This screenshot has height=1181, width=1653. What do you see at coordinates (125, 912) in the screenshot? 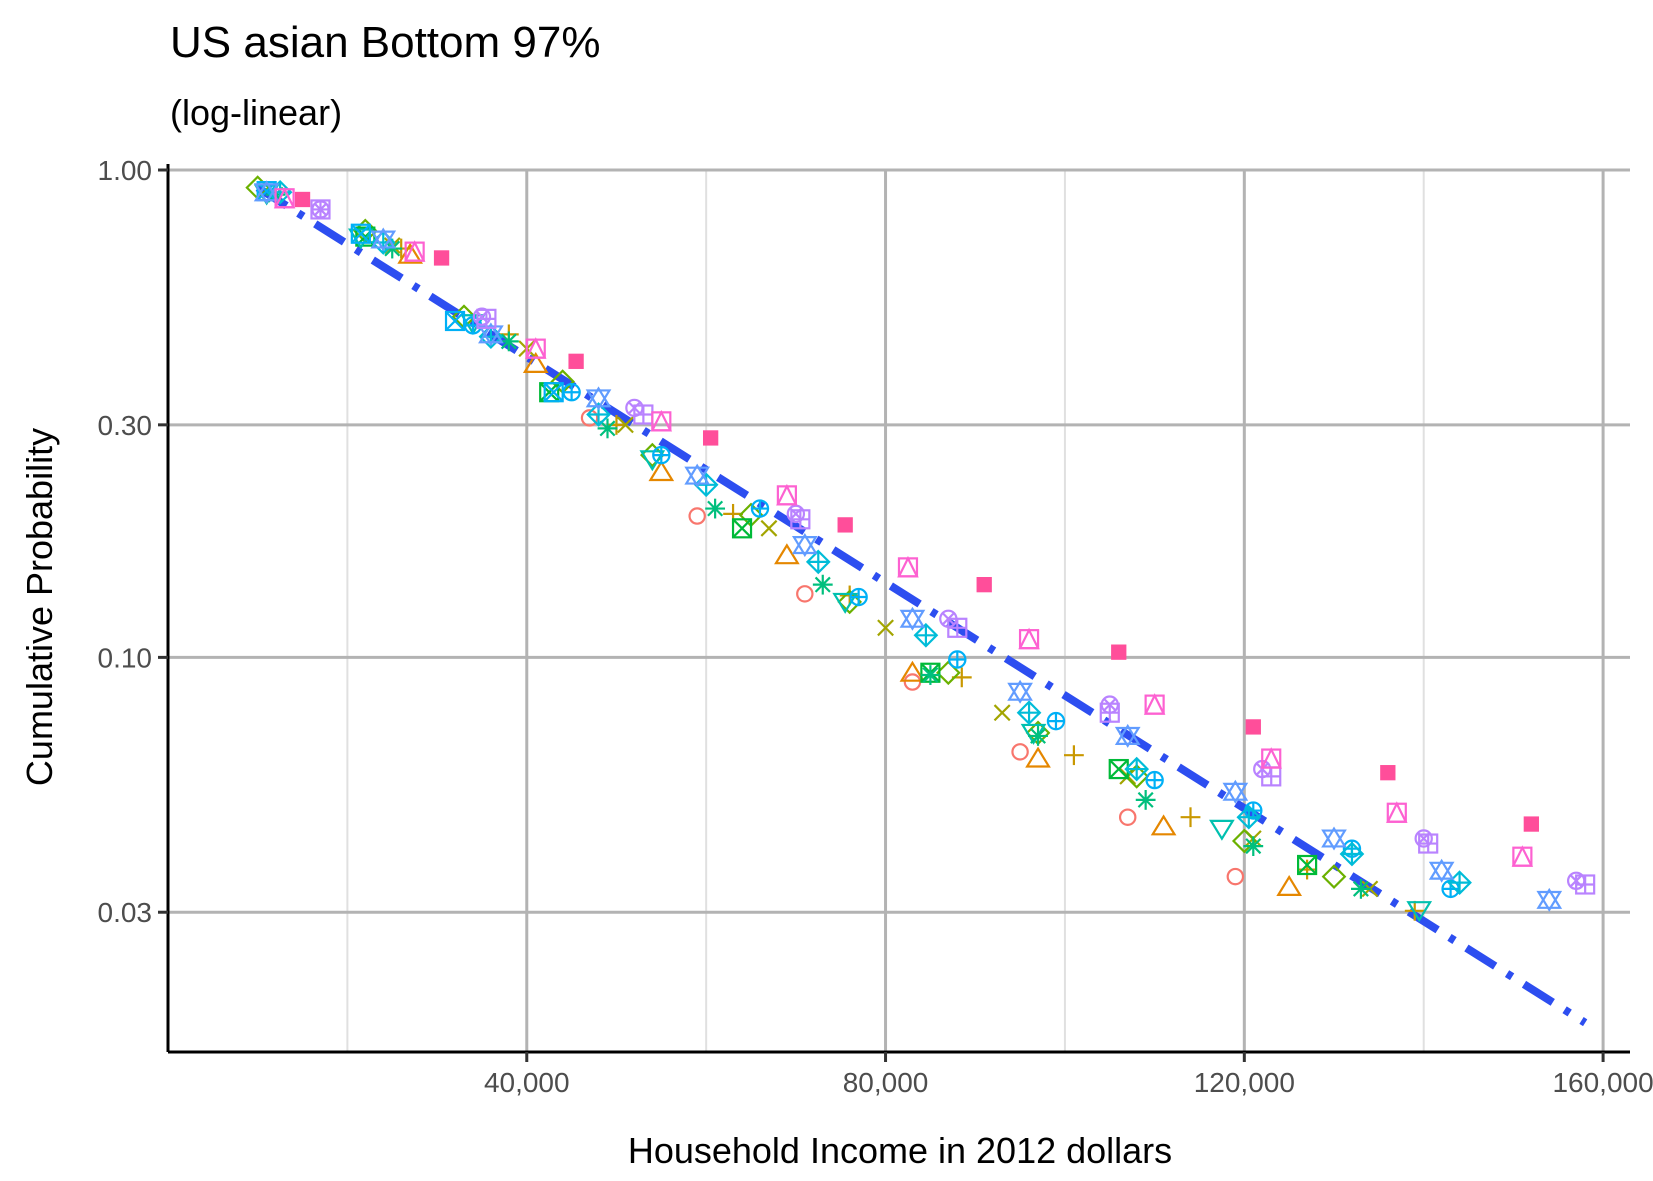
I see `y-tick-label: 0.03` at bounding box center [125, 912].